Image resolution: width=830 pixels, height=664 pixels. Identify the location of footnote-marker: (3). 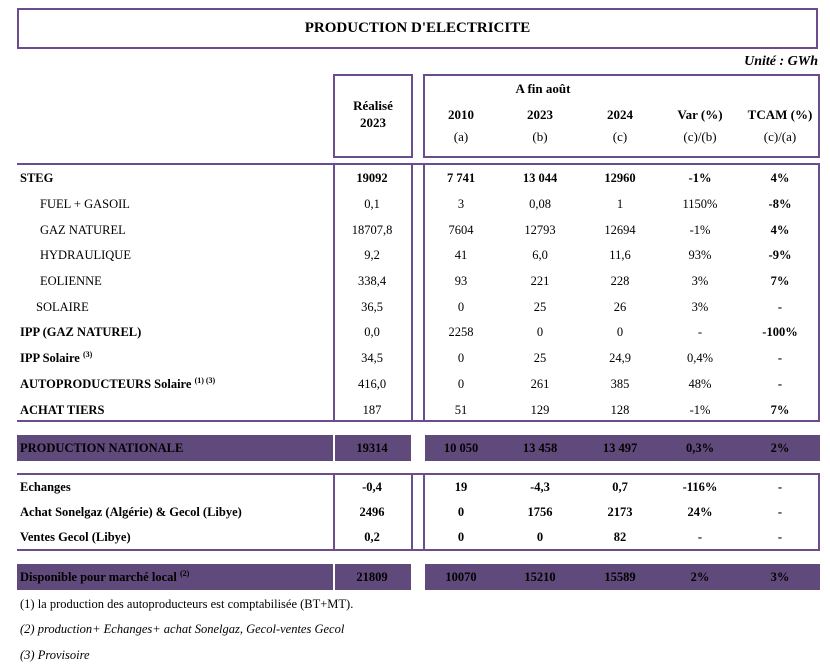
(87, 354).